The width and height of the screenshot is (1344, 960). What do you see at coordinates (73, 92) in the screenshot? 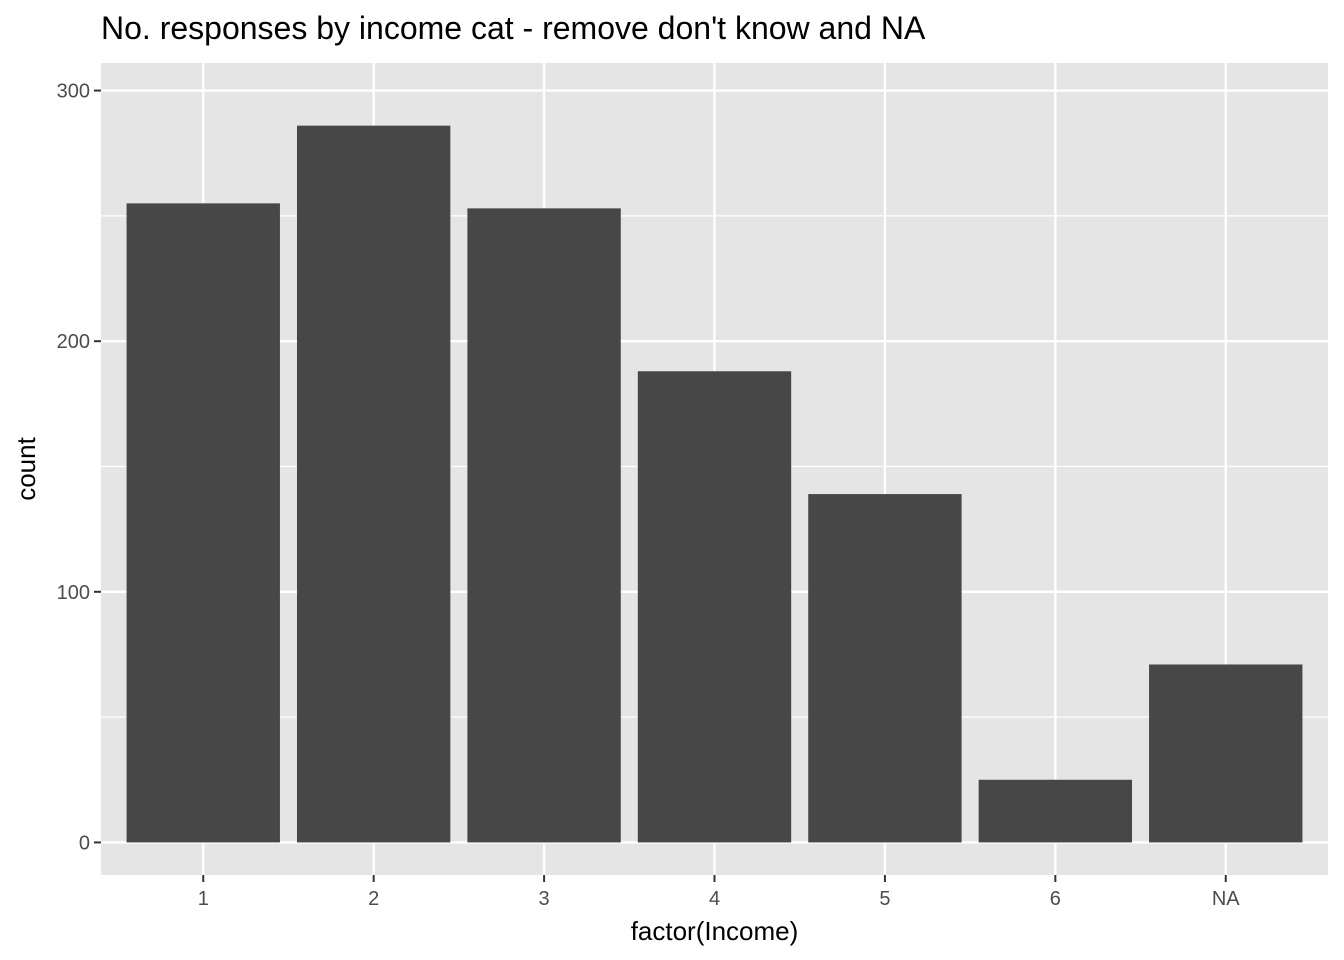
I see `y-tick-label: 300` at bounding box center [73, 92].